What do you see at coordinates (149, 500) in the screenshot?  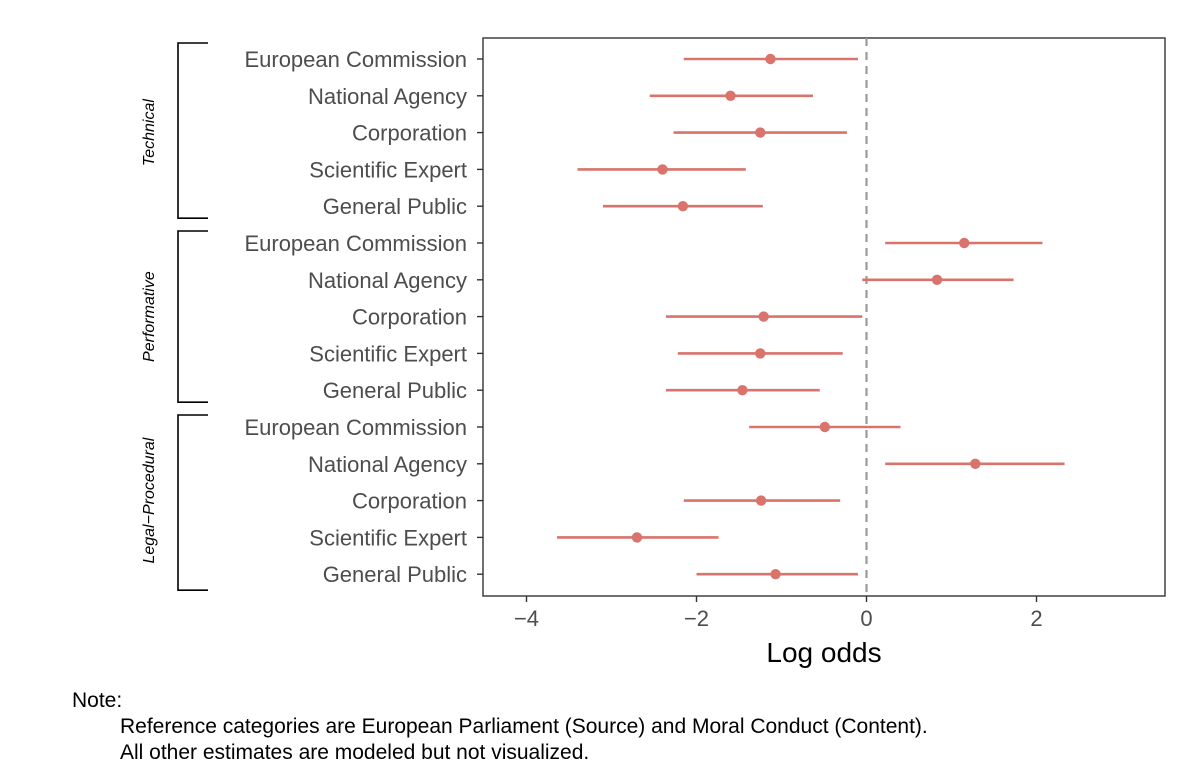 I see `group-label: Legal−Procedural` at bounding box center [149, 500].